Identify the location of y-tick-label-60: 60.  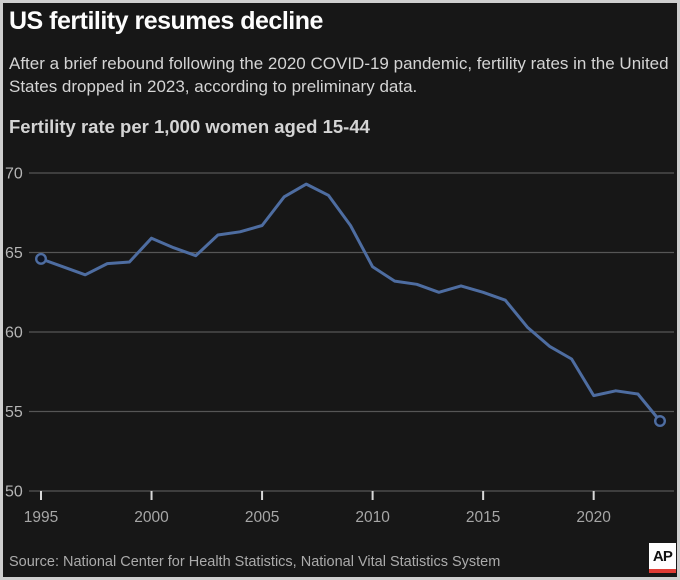
(14, 333).